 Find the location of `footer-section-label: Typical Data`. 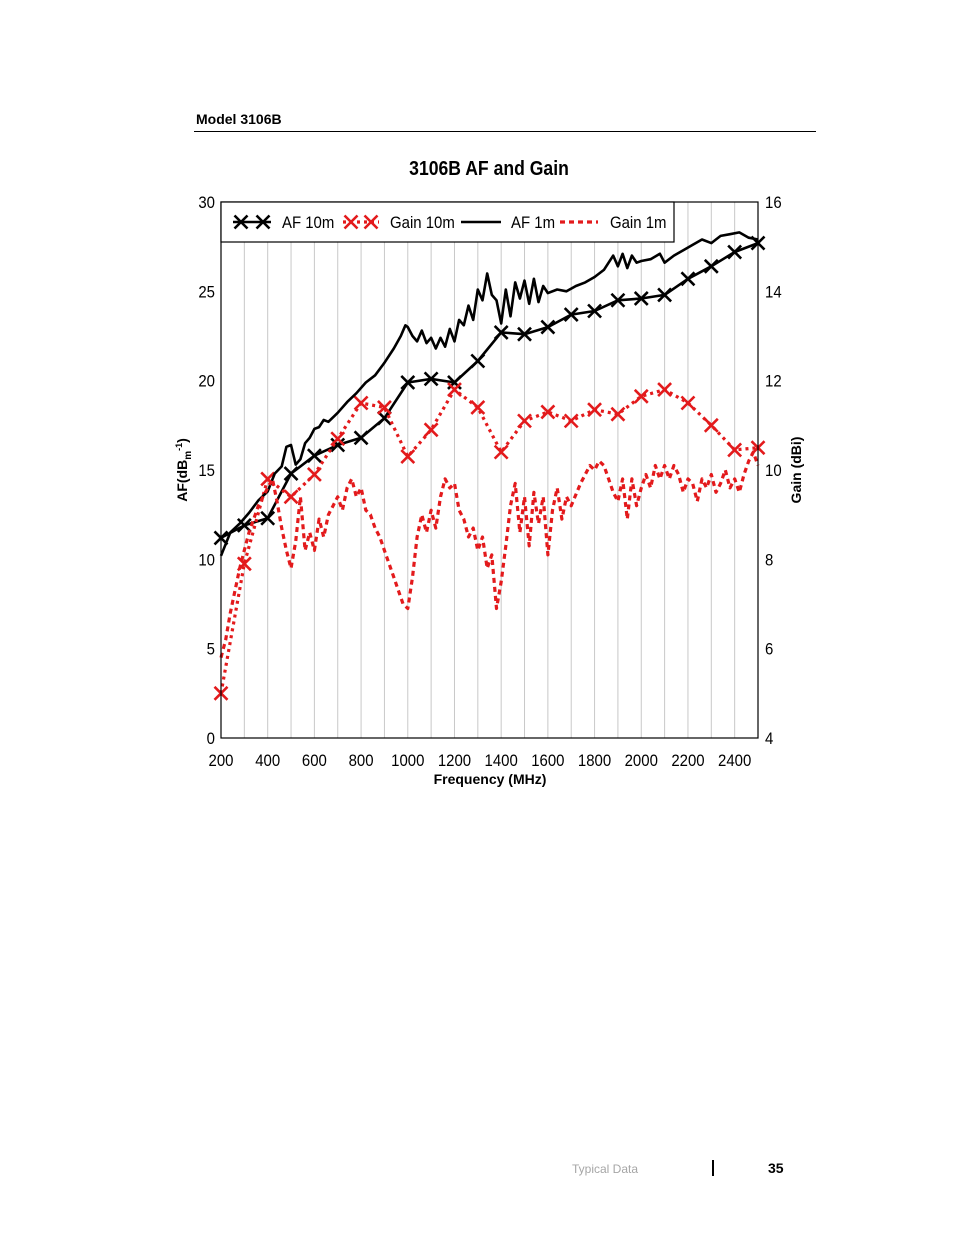

footer-section-label: Typical Data is located at coordinates (605, 1169).